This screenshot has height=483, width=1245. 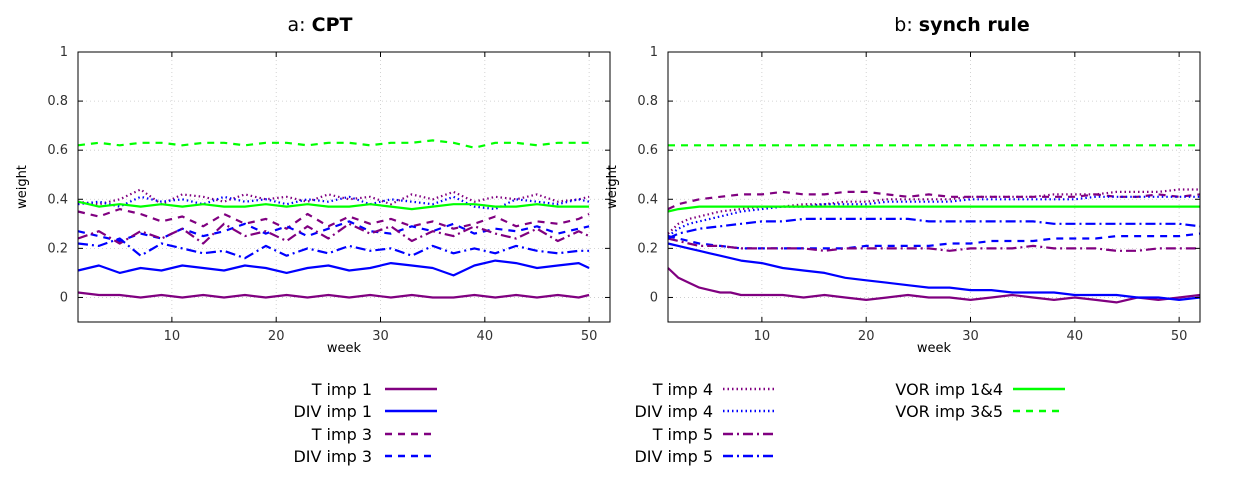 What do you see at coordinates (374, 389) in the screenshot?
I see `legend-item-t-imp-1: T imp 1` at bounding box center [374, 389].